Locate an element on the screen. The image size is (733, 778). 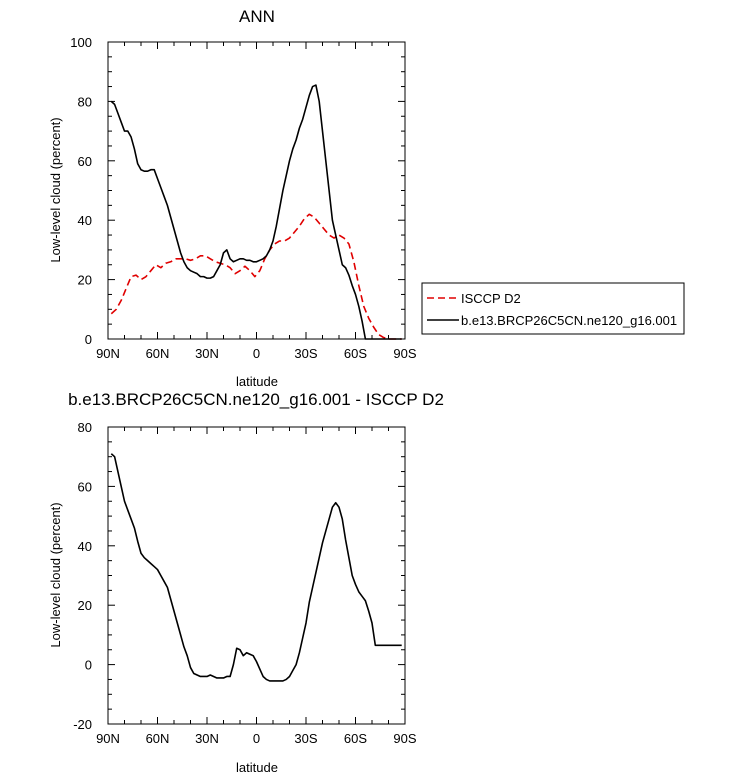
legend-label-model: b.e13.BRCP26C5CN.ne120_g16.001 is located at coordinates (569, 320).